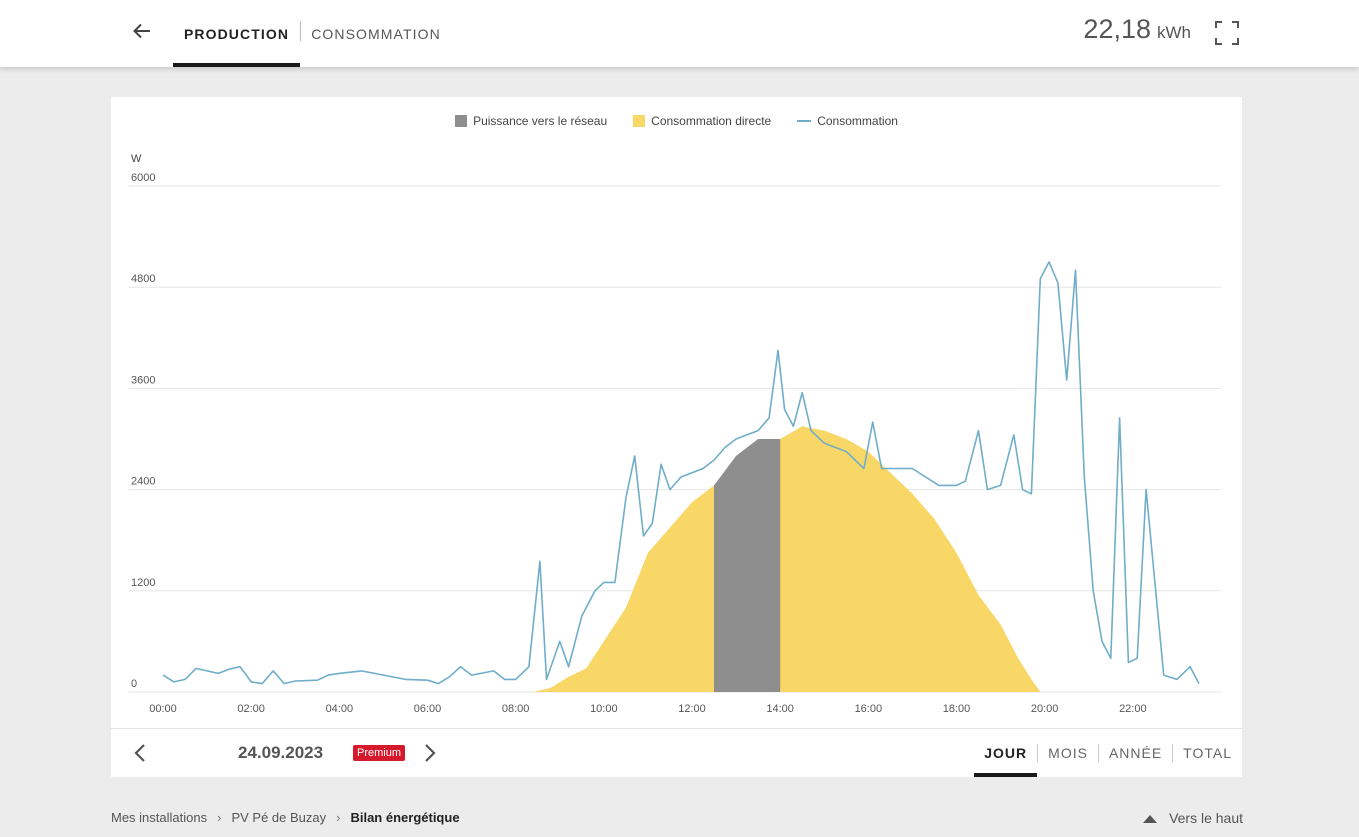  What do you see at coordinates (143, 279) in the screenshot?
I see `y-tick-label: 4800` at bounding box center [143, 279].